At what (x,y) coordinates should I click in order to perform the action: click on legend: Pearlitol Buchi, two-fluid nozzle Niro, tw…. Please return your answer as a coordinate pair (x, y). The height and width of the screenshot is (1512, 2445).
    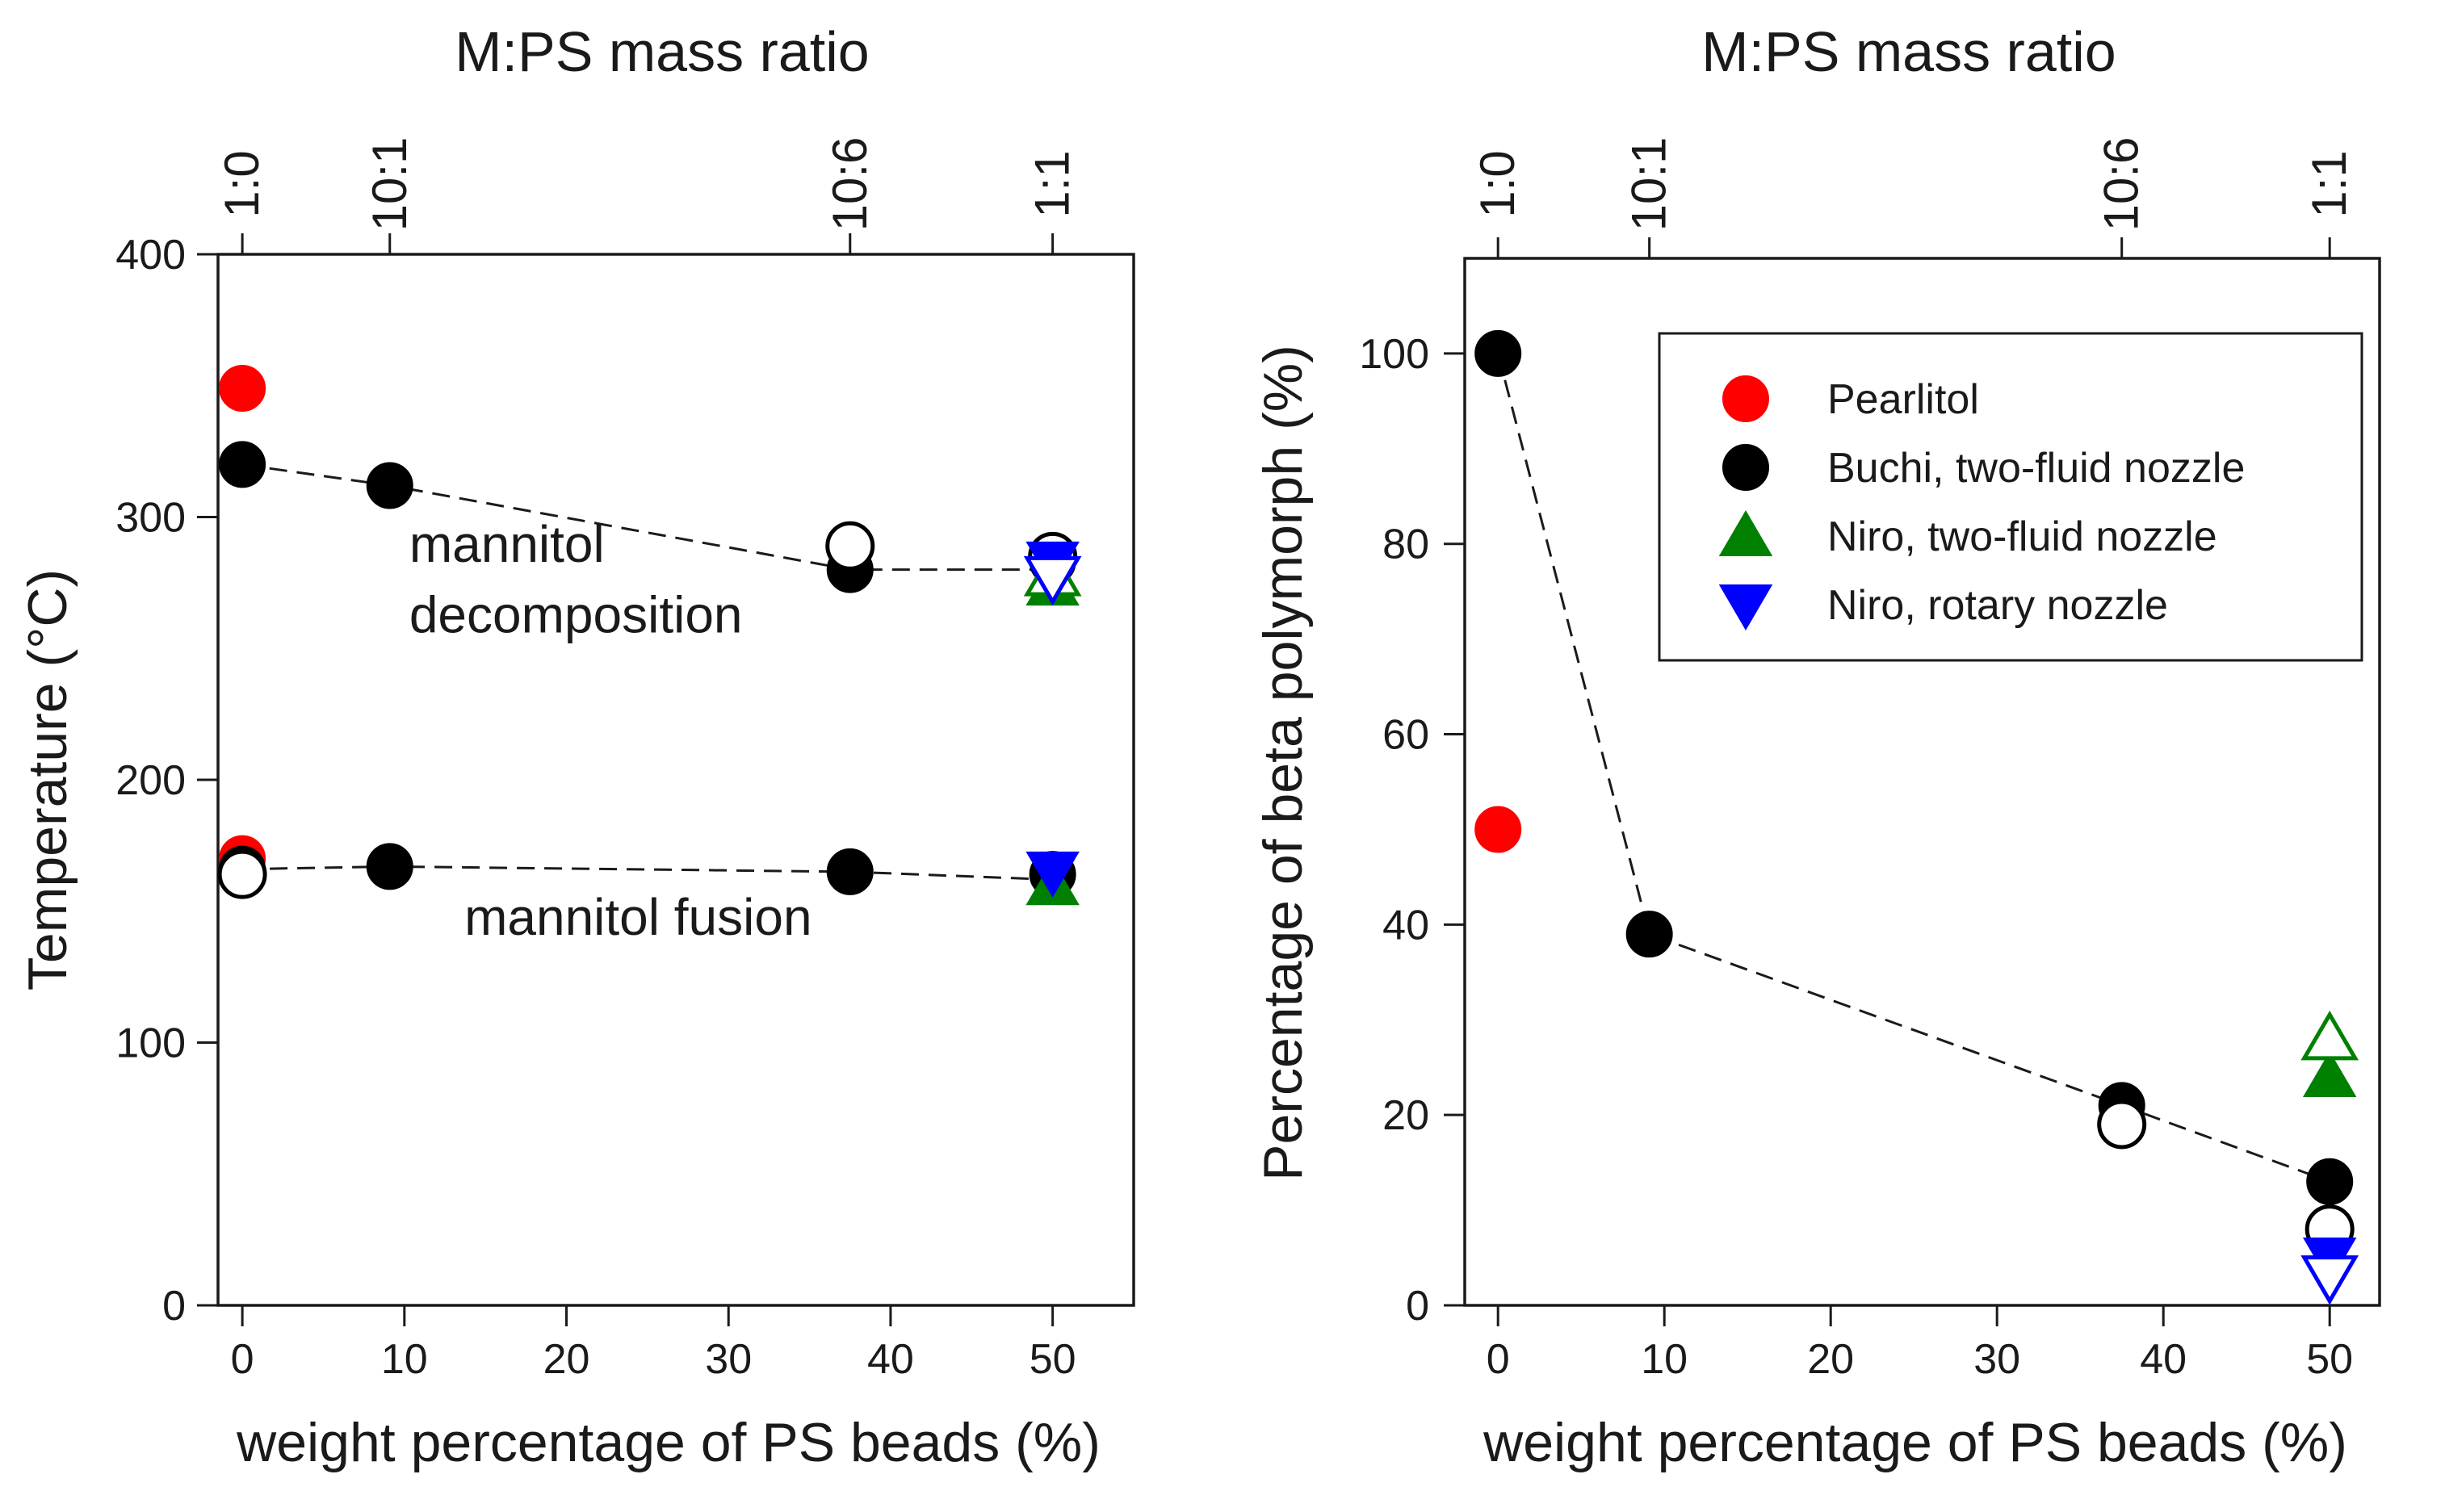
    Looking at the image, I should click on (2010, 497).